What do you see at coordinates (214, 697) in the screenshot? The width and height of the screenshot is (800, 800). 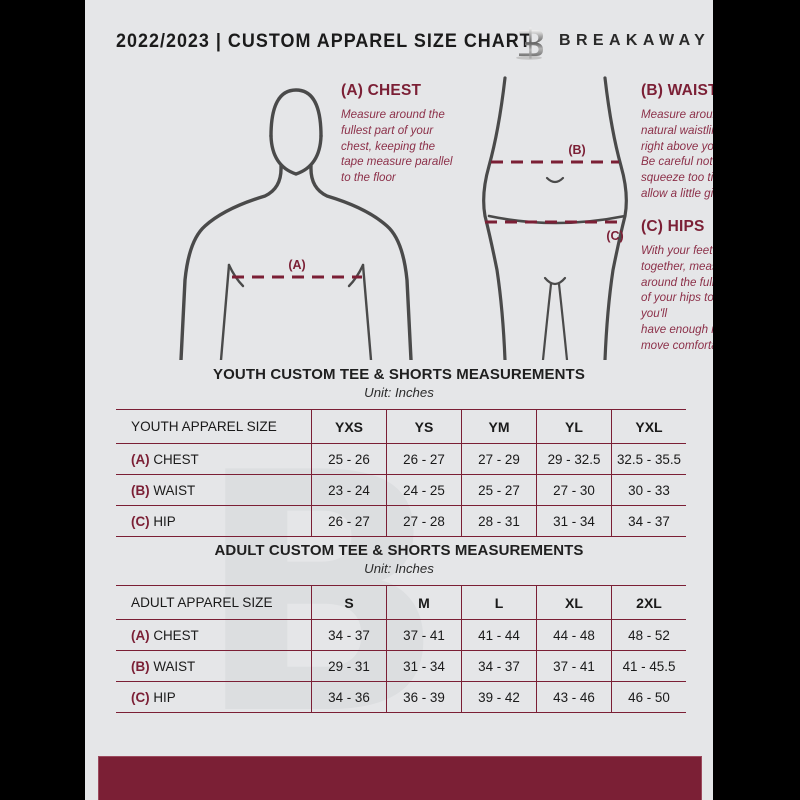 I see `adult-row-hip-label: (C) HIP` at bounding box center [214, 697].